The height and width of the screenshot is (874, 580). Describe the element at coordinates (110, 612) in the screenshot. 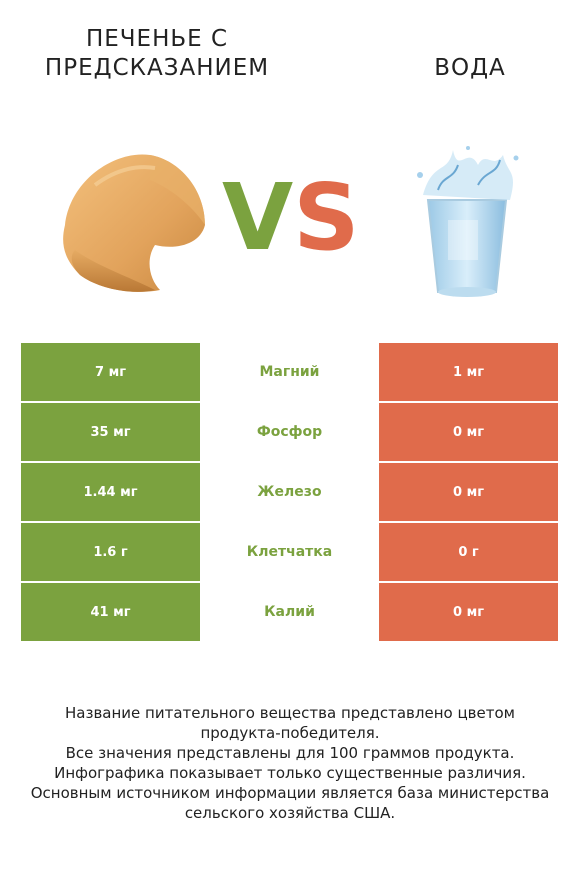

I see `left-value: 41 мг` at that location.